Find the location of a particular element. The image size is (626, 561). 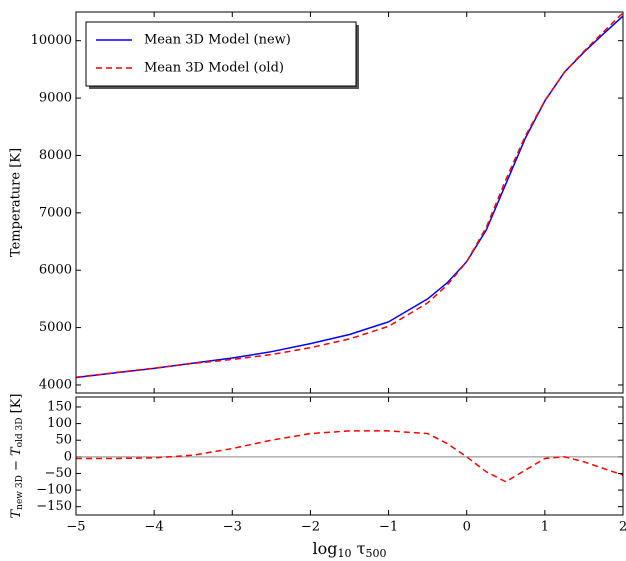

x-axis-label-part: τ is located at coordinates (359, 548).